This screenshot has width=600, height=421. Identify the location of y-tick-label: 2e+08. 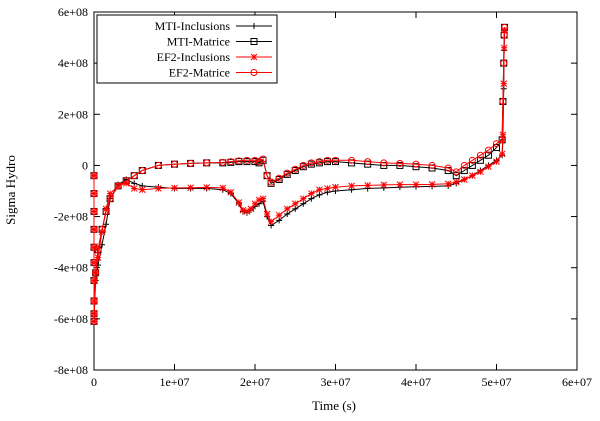
(73, 114).